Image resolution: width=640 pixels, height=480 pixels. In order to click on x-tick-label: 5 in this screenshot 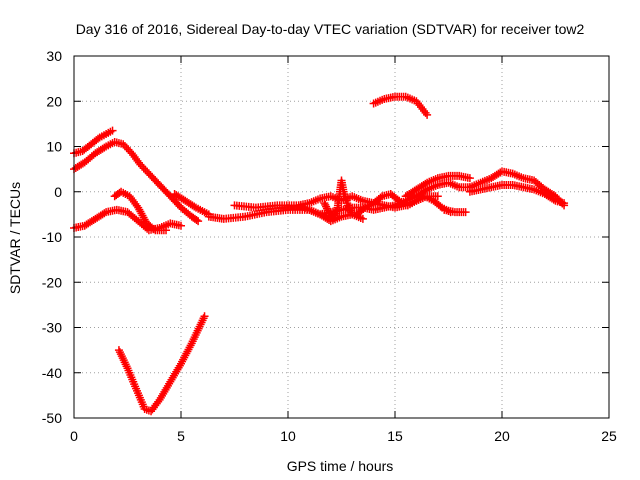, I will do `click(181, 436)`.